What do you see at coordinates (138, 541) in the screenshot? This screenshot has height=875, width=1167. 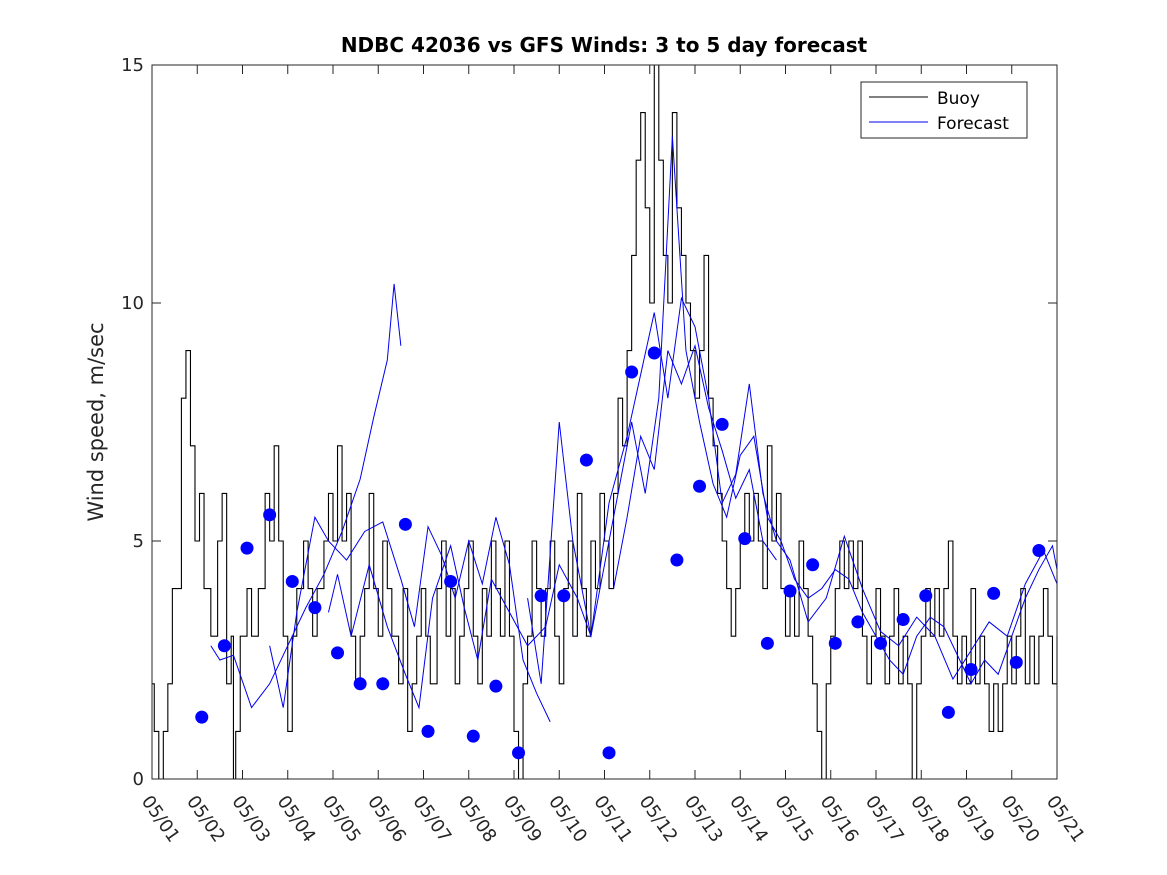 I see `y-tick-label: 5` at bounding box center [138, 541].